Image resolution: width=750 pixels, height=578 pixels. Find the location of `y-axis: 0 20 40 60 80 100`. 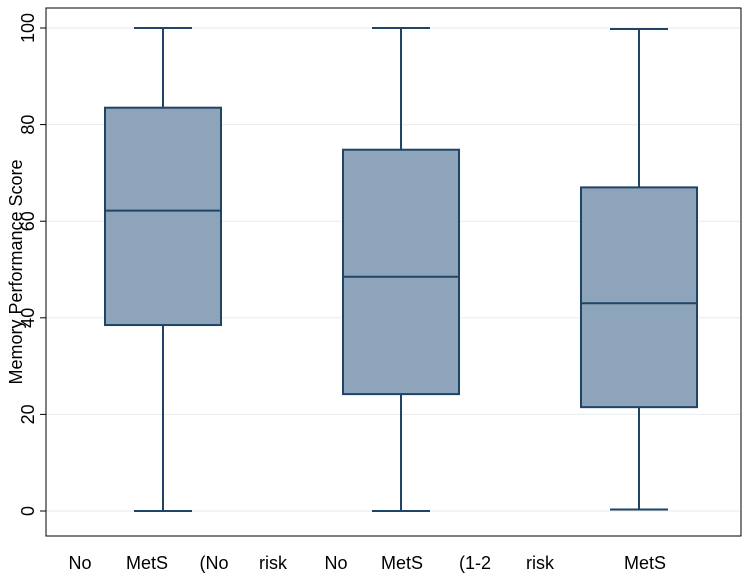

y-axis: 0 20 40 60 80 100 is located at coordinates (32, 264).